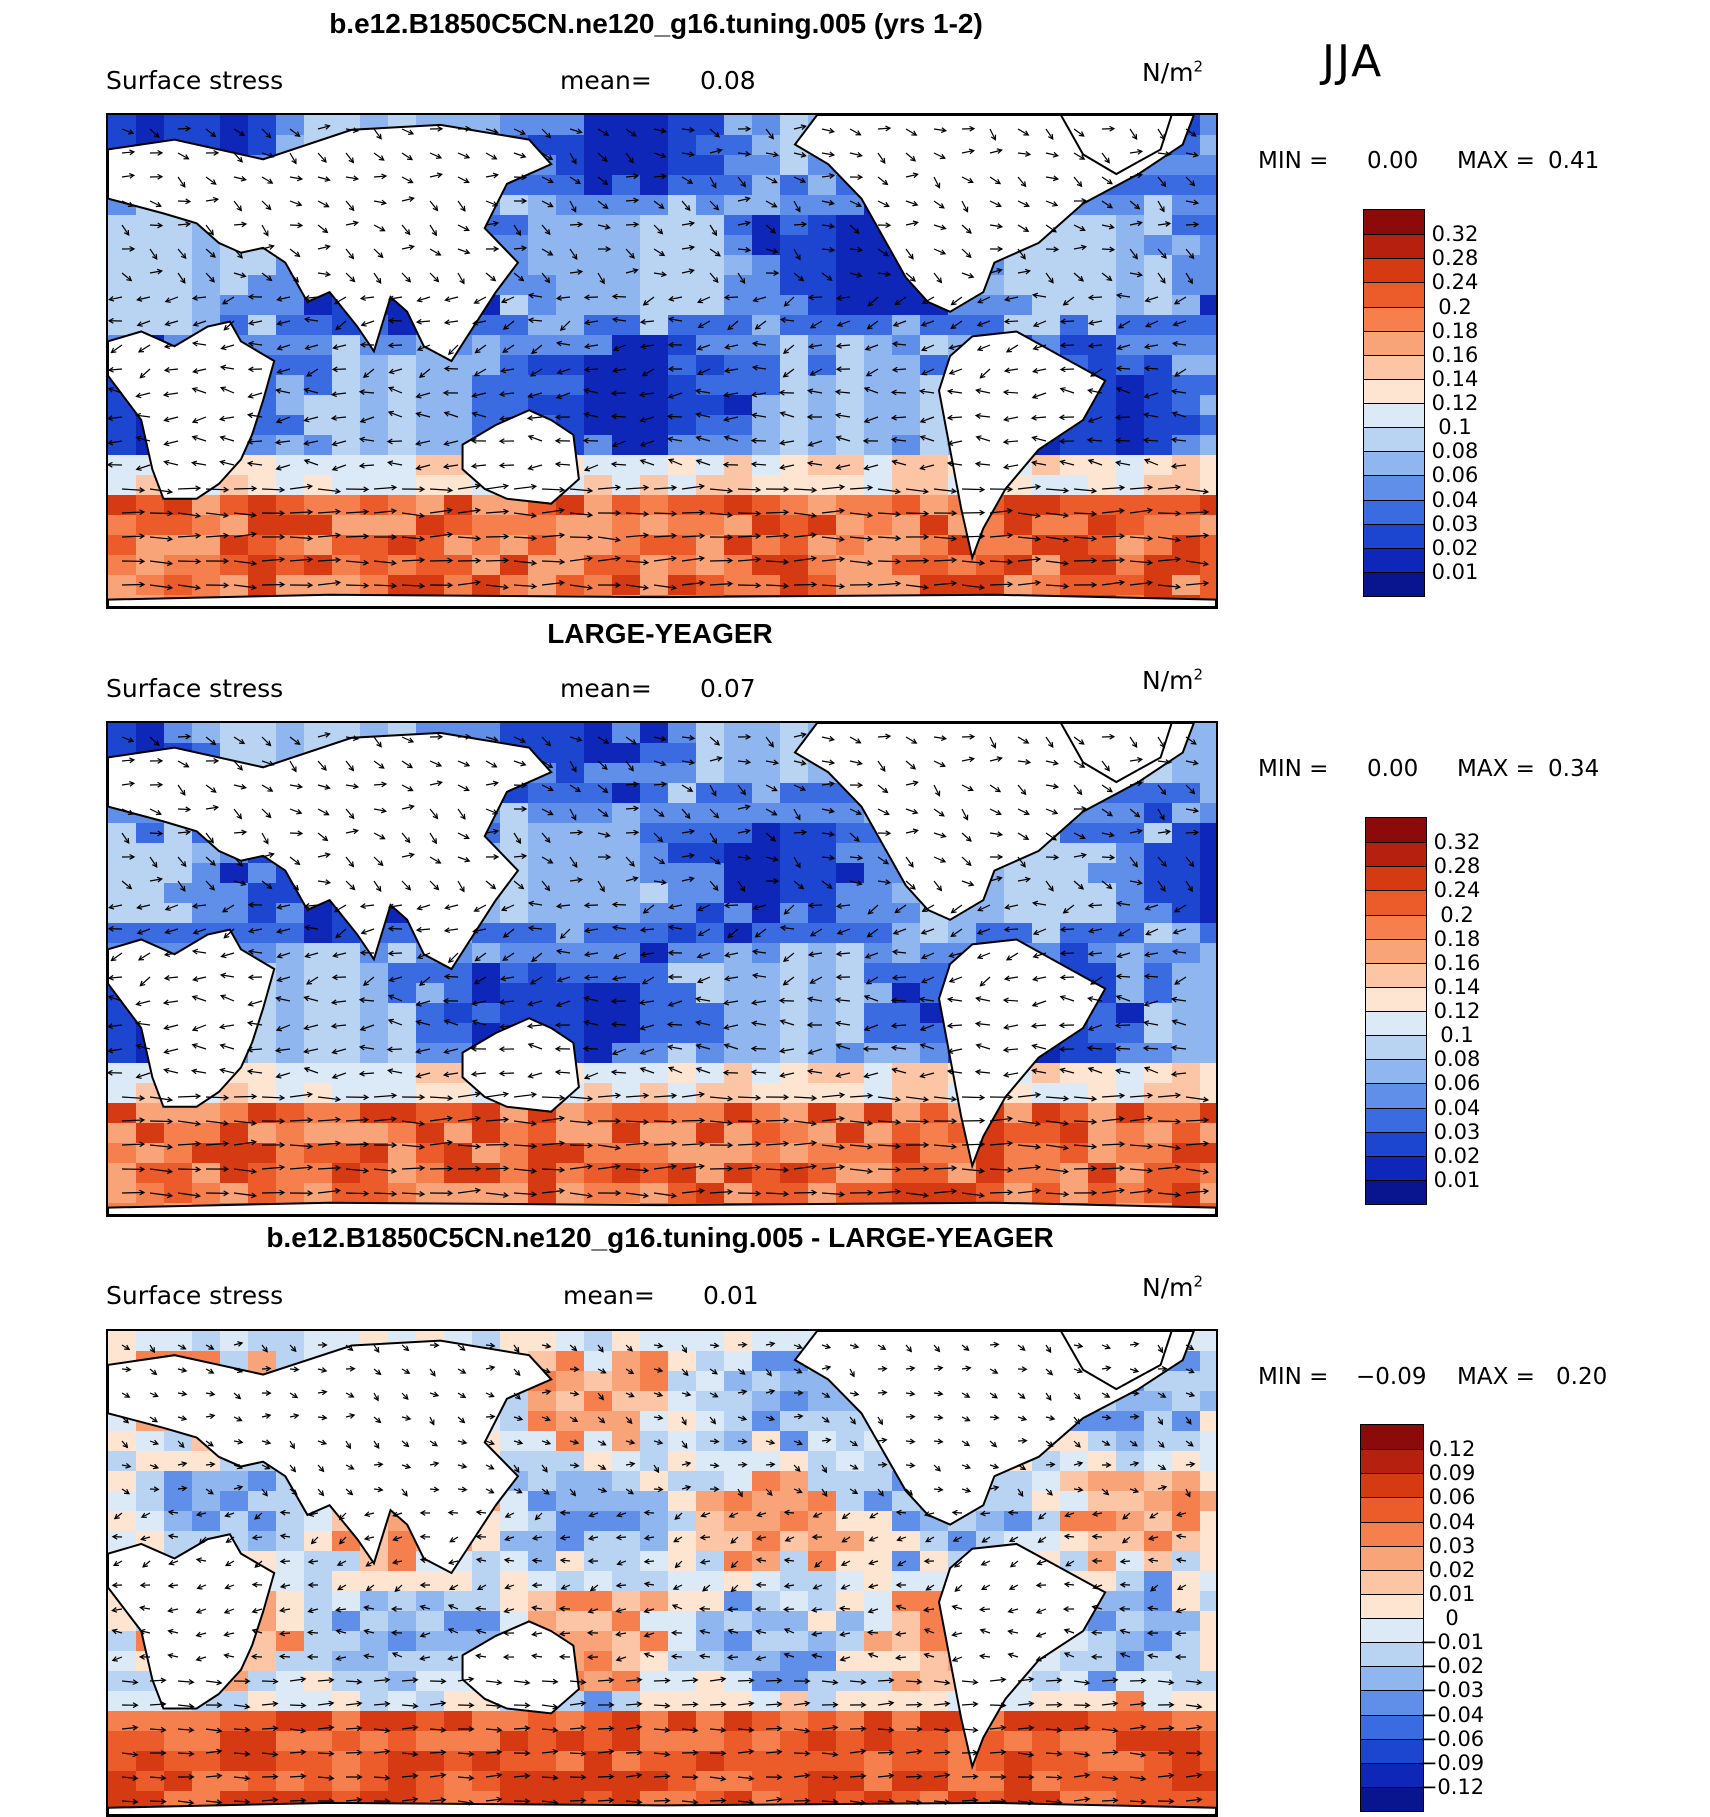 The image size is (1710, 1817). I want to click on panel-2-max-value: 0.34, so click(1573, 769).